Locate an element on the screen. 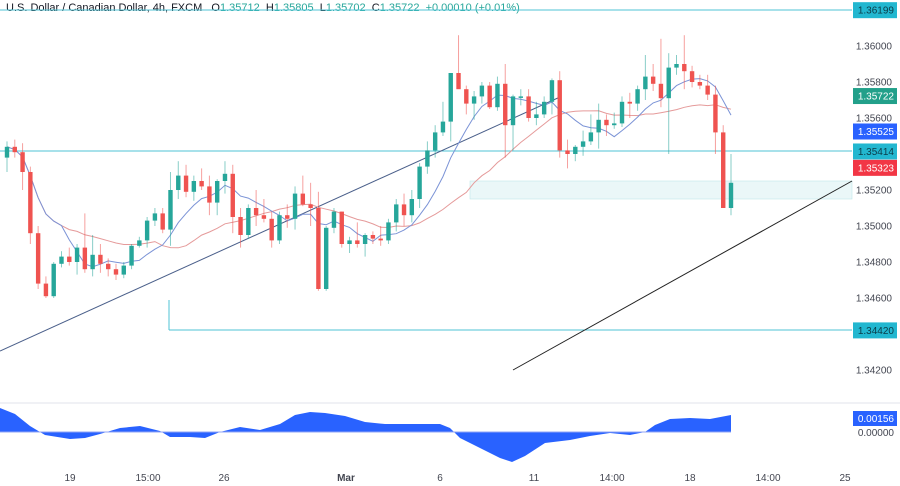 Image resolution: width=900 pixels, height=486 pixels. price-badge-ma_fast: 1.35525 is located at coordinates (875, 131).